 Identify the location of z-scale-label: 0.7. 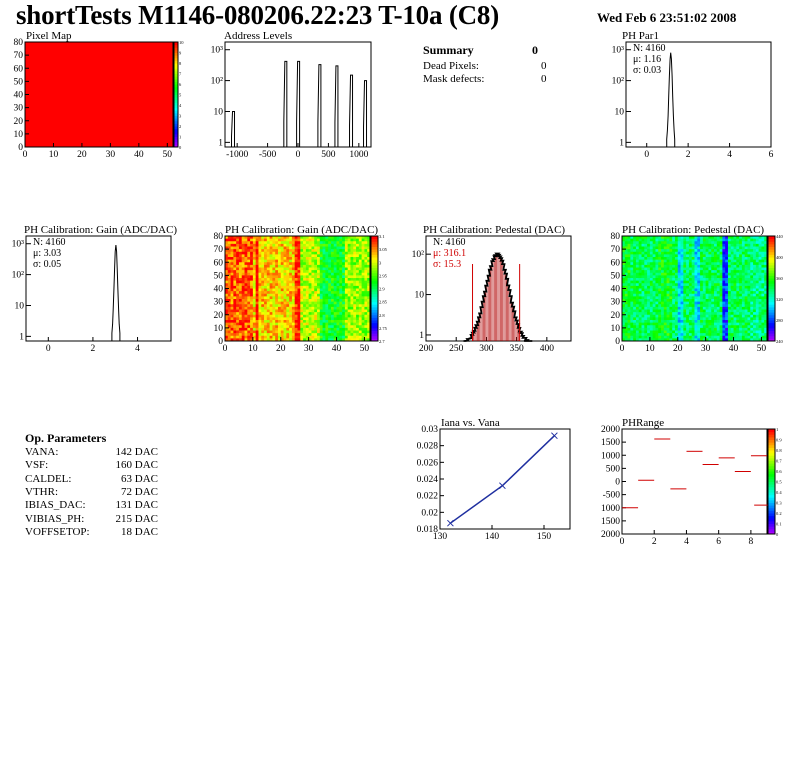
(779, 461).